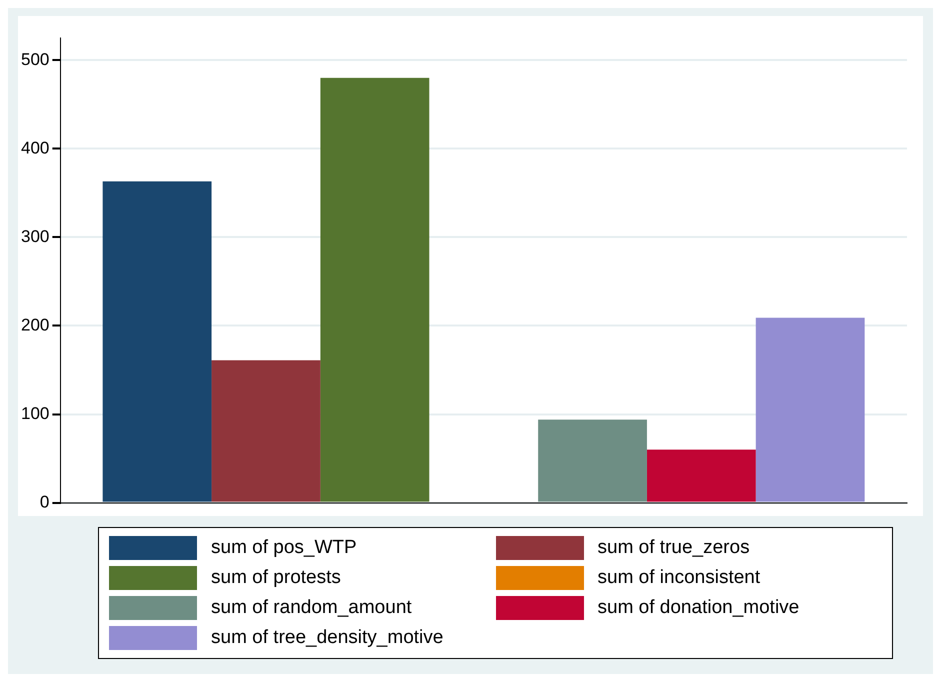 This screenshot has height=682, width=941. I want to click on legend-label: sum of random_amount, so click(311, 608).